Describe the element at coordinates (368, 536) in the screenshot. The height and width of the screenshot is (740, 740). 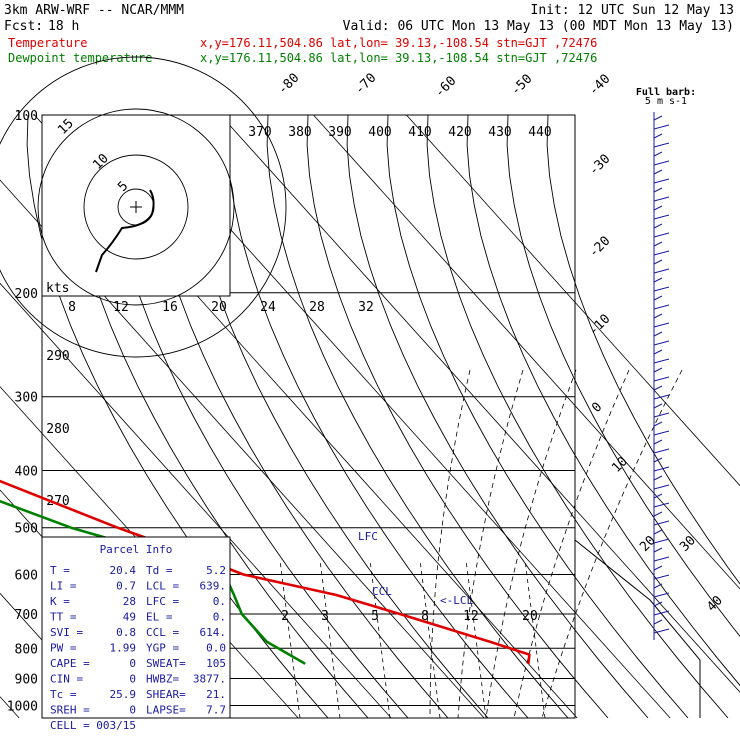
I see `annotation-label: LFC` at that location.